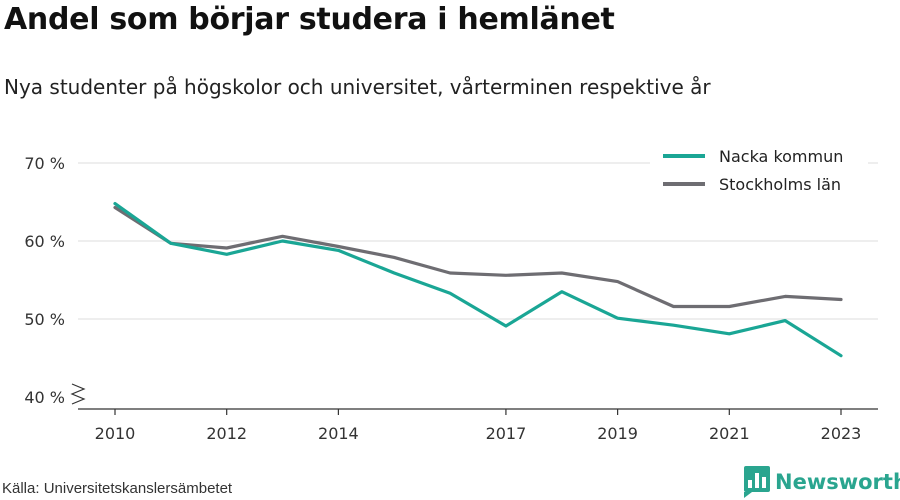 Image resolution: width=900 pixels, height=500 pixels. What do you see at coordinates (338, 433) in the screenshot?
I see `x-tick-label-2014: 2014` at bounding box center [338, 433].